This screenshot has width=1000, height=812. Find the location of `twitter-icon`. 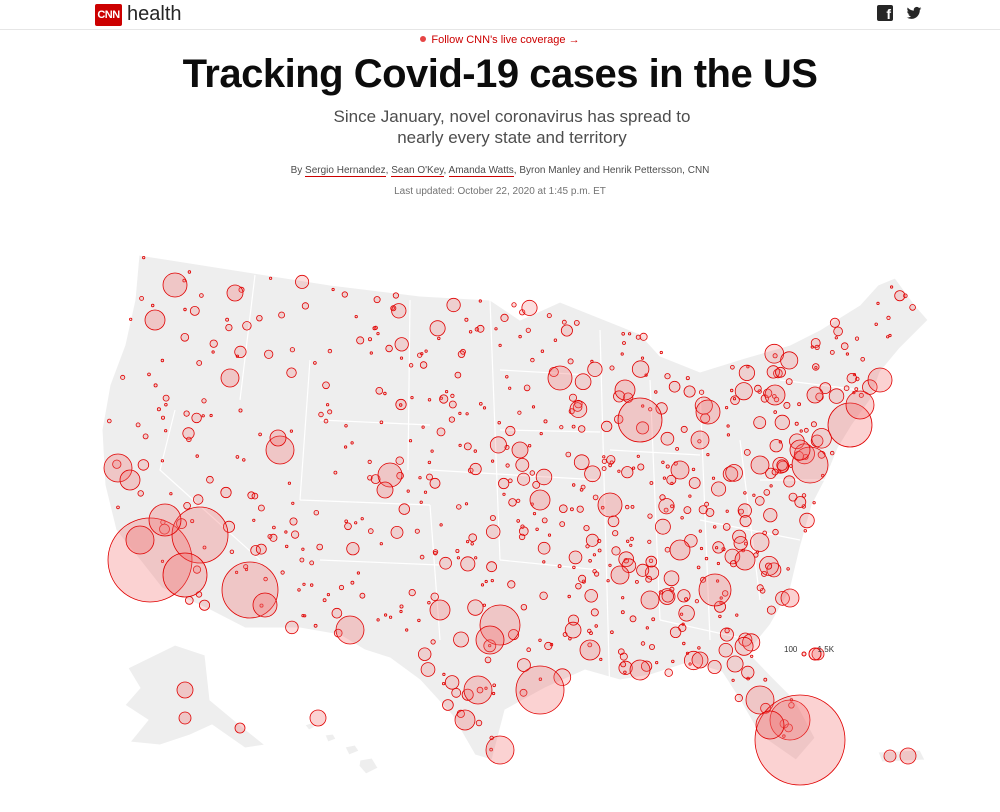

twitter-icon is located at coordinates (914, 13).